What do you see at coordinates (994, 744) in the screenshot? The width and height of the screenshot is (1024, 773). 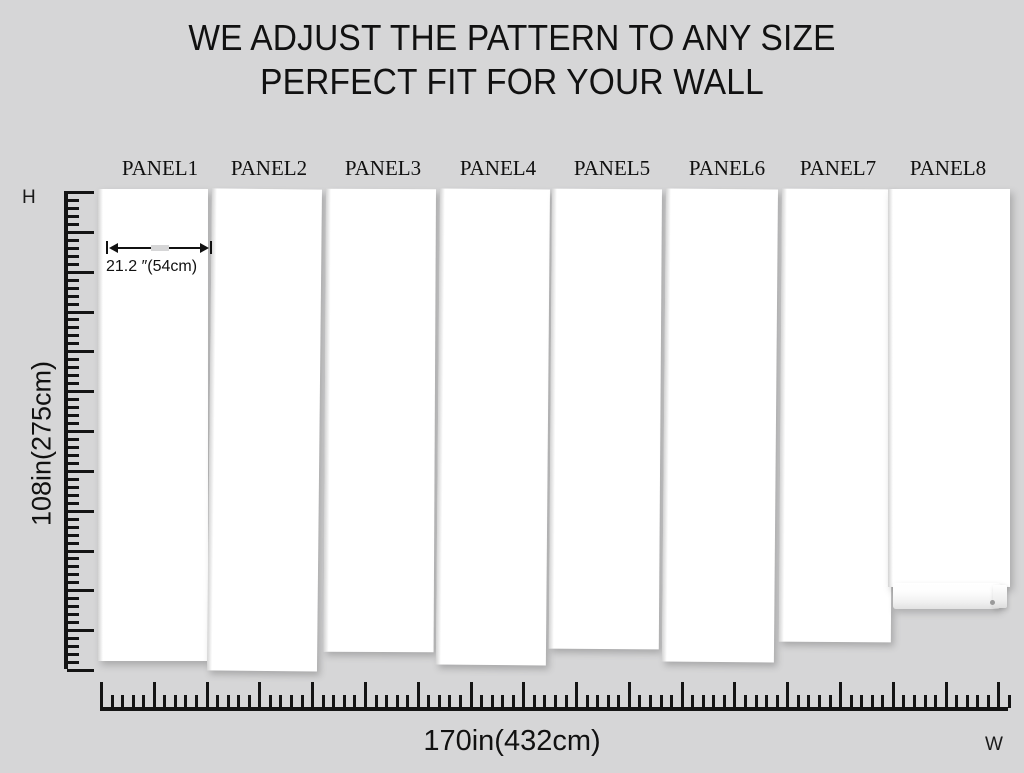 I see `width-axis-letter: W` at bounding box center [994, 744].